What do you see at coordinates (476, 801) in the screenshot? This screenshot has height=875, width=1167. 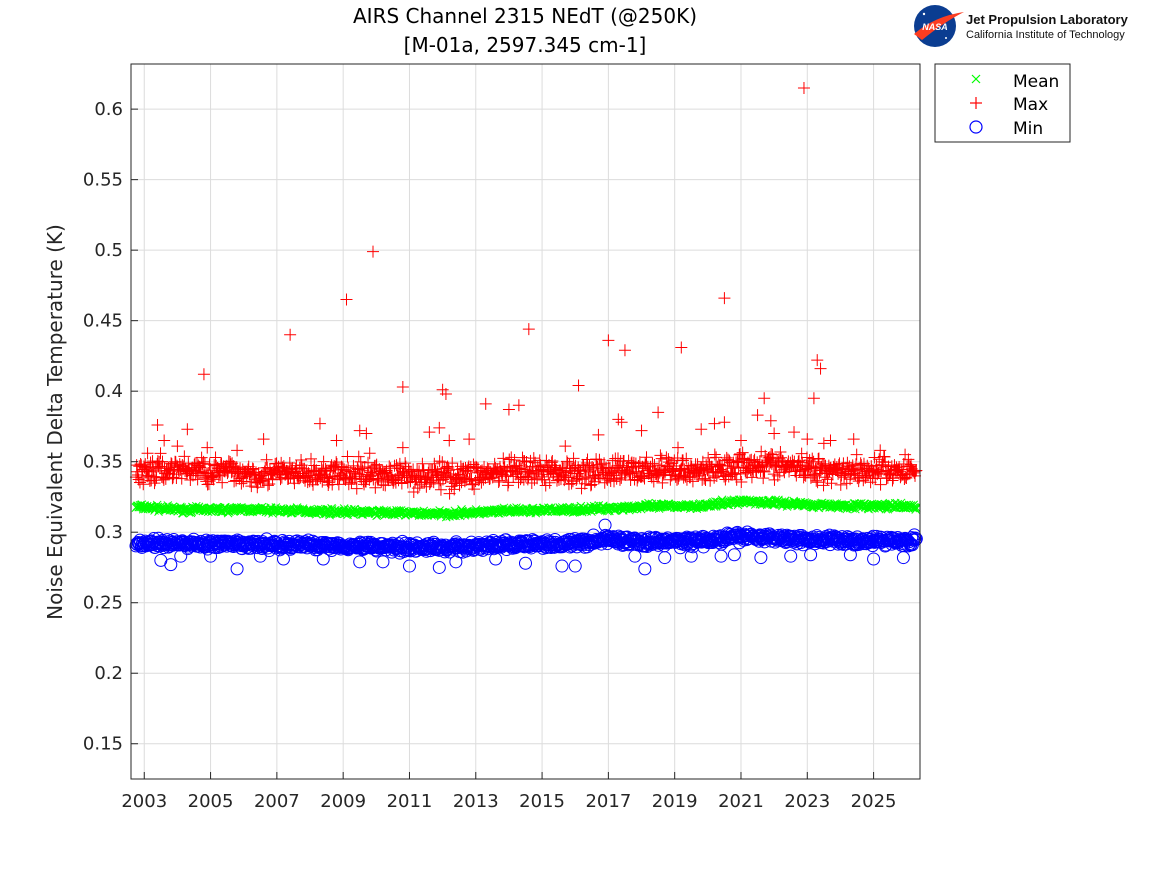 I see `x-tick-label: 2013` at bounding box center [476, 801].